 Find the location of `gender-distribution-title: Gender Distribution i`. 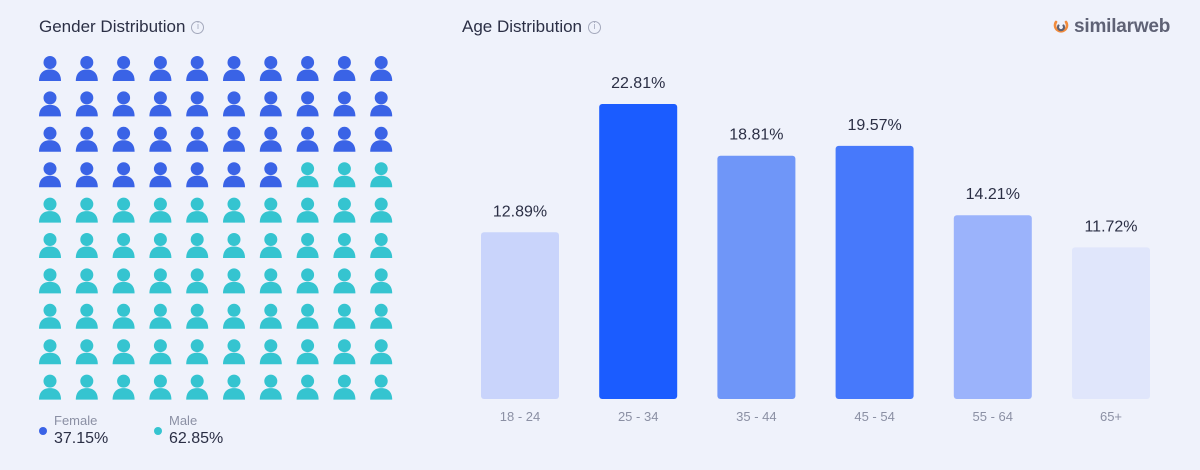

gender-distribution-title: Gender Distribution i is located at coordinates (122, 27).